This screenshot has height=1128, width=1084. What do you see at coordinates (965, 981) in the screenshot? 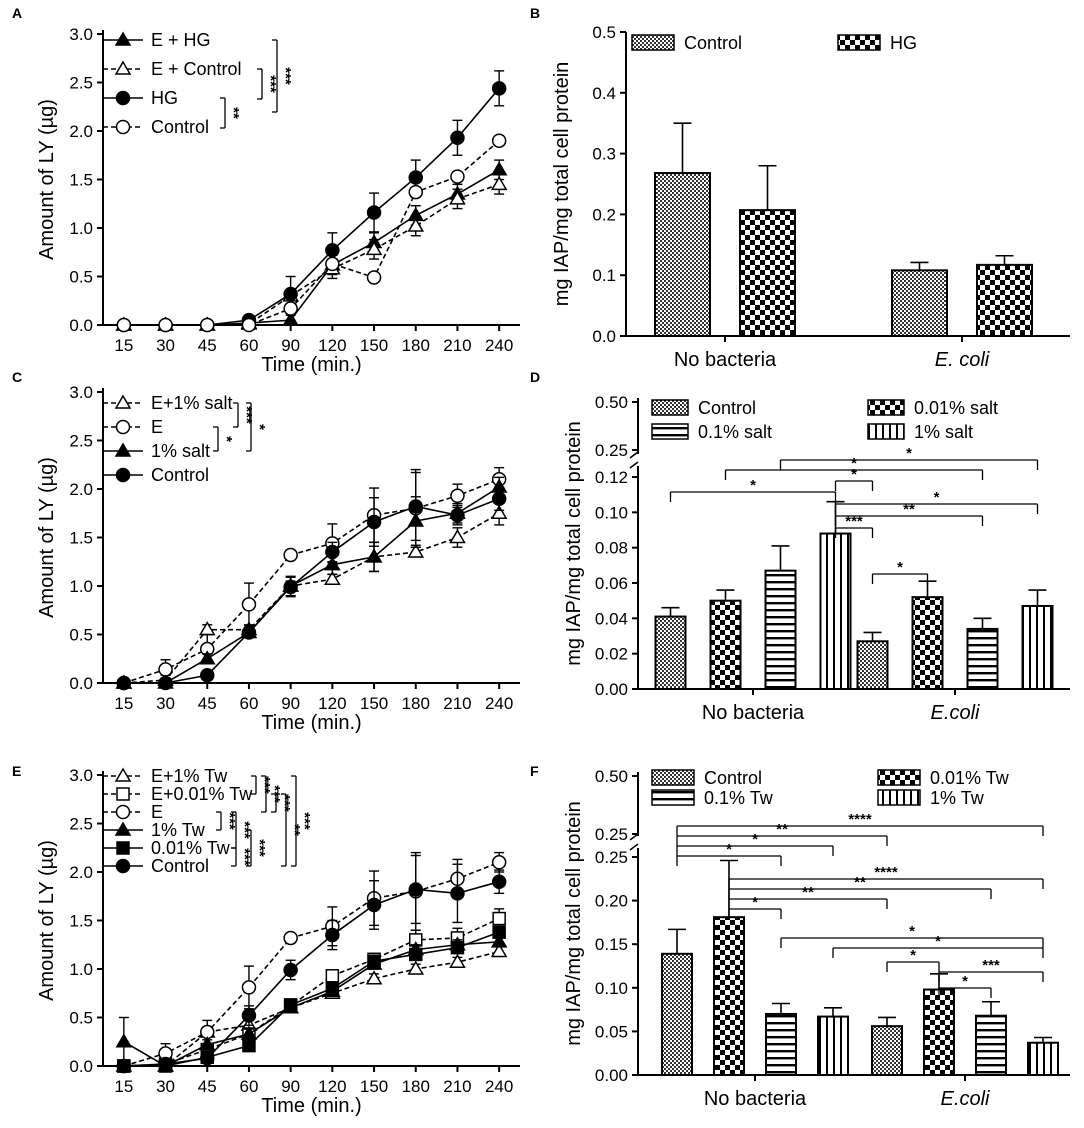
I see `bracket-f13-stars: *` at bounding box center [965, 981].